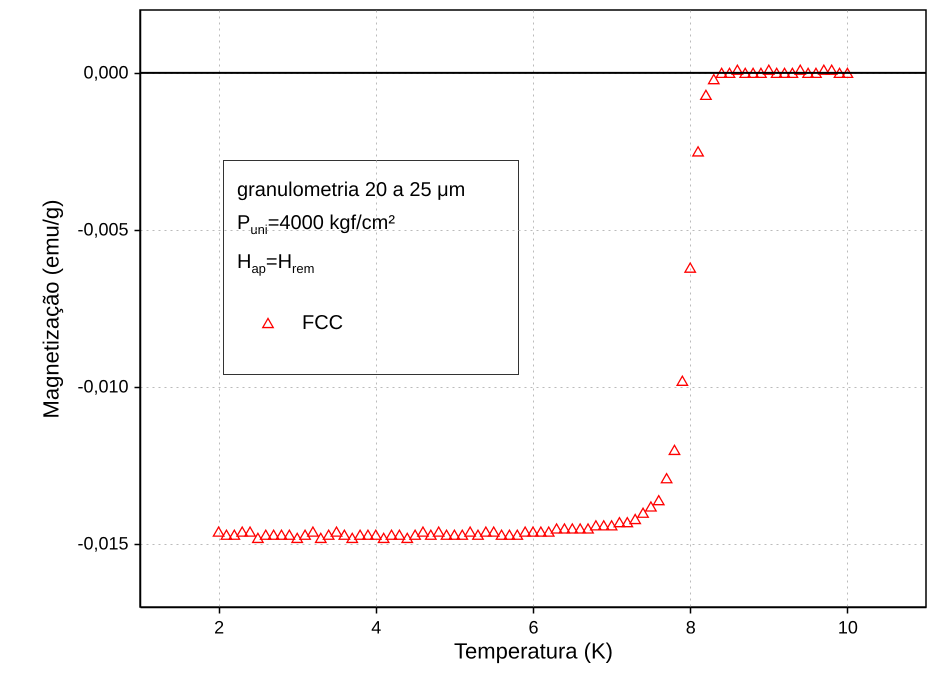  Describe the element at coordinates (691, 628) in the screenshot. I see `x-tick-label: 8` at that location.